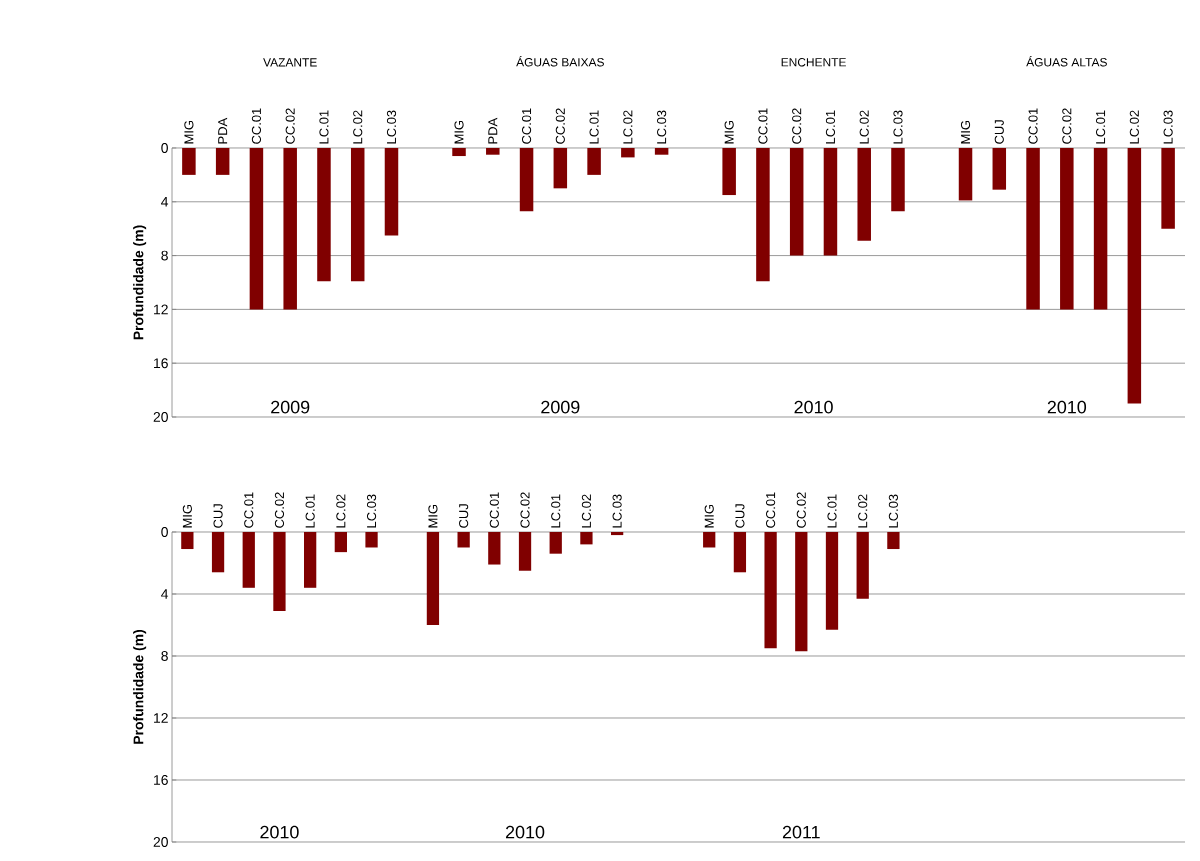 The image size is (1200, 861). Describe the element at coordinates (1067, 407) in the screenshot. I see `annotation: 2010` at that location.